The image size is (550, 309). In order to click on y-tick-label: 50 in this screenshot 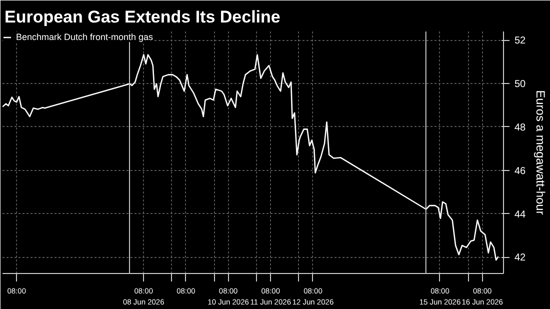, I will do `click(520, 84)`.